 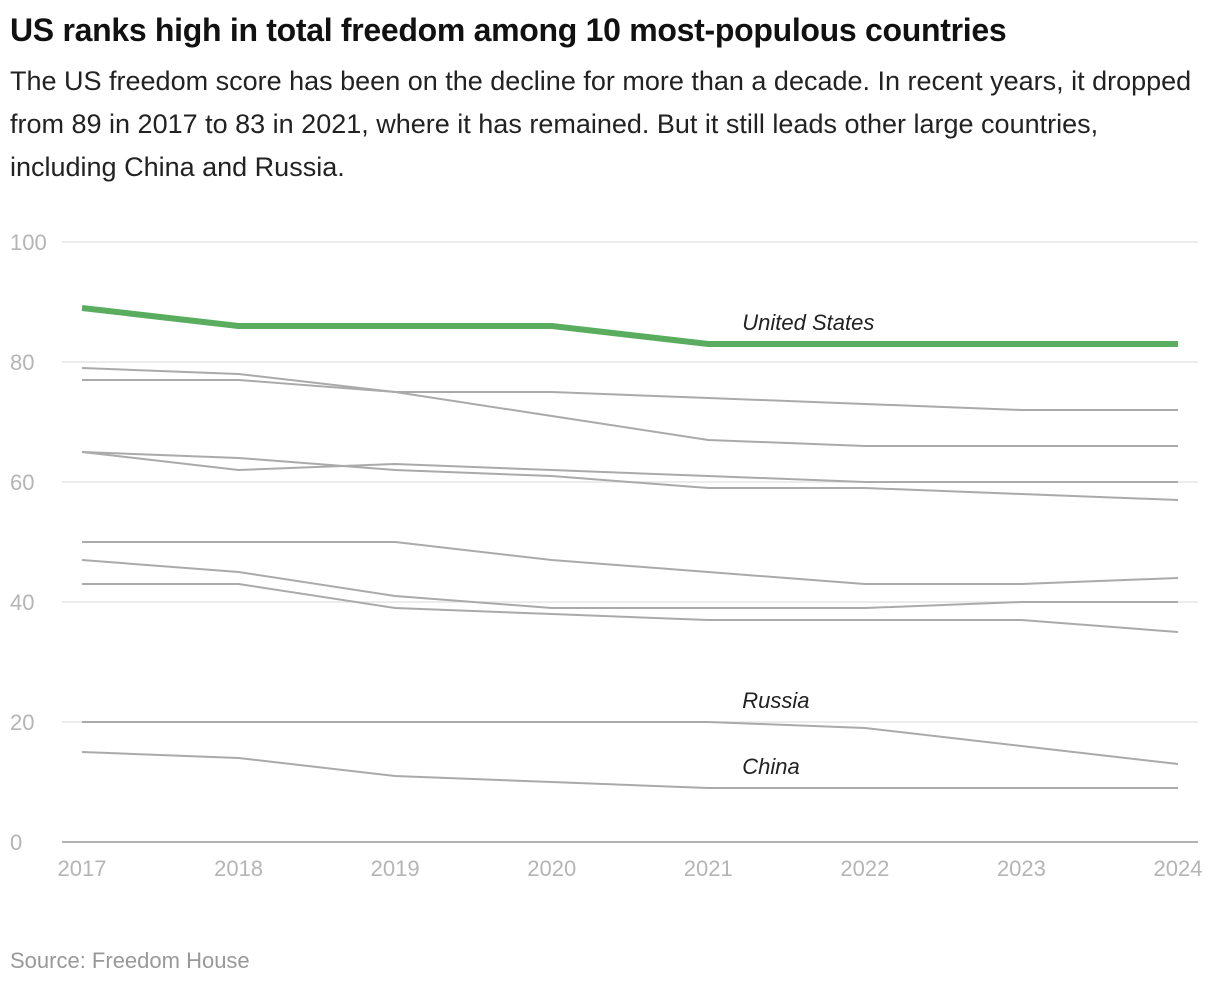 What do you see at coordinates (551, 868) in the screenshot?
I see `x-tick-label: 2020` at bounding box center [551, 868].